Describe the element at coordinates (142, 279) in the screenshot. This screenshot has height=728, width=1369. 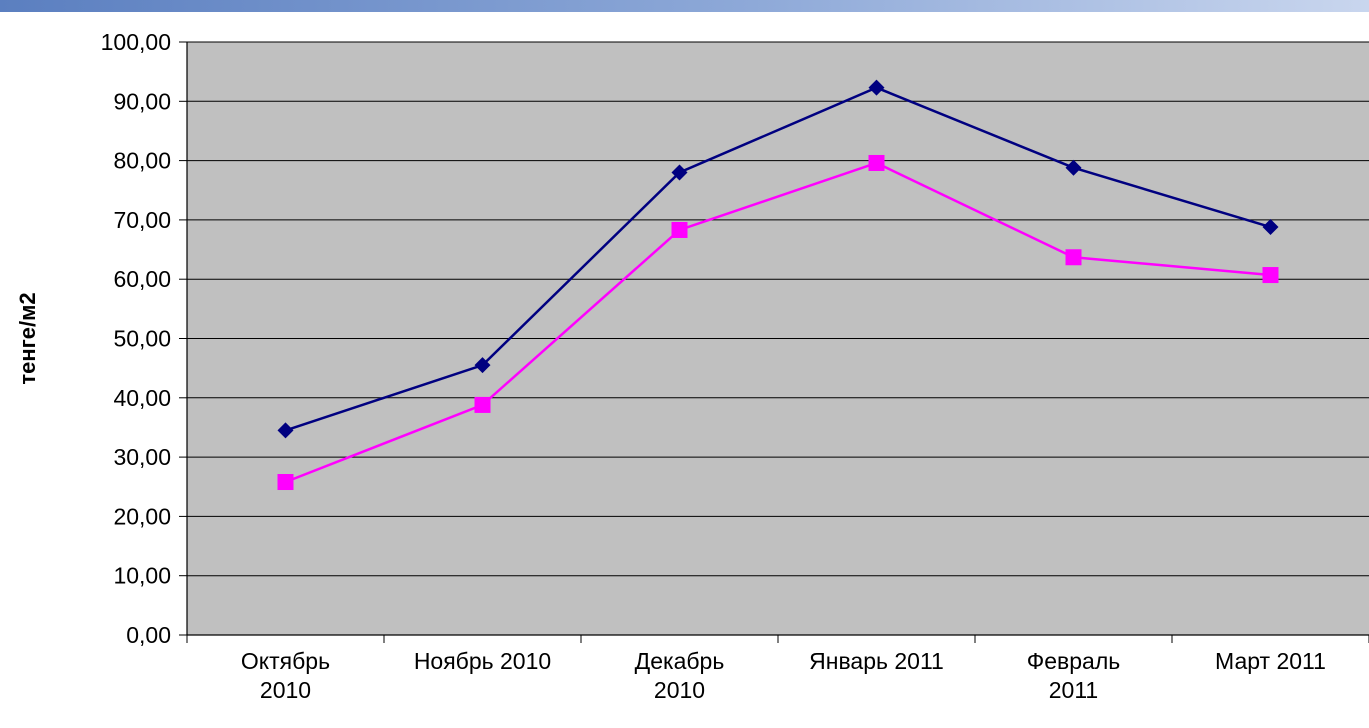
I see `y-tick-label: 60,00` at that location.